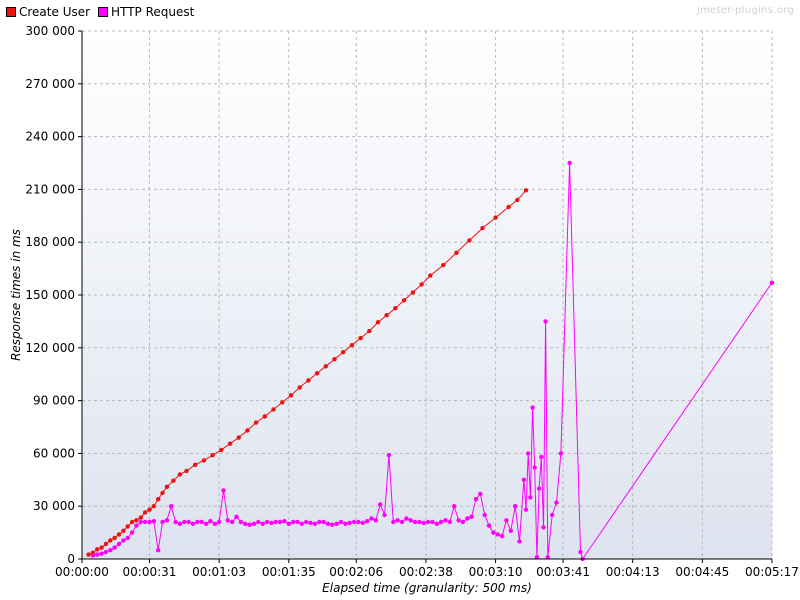 This screenshot has height=600, width=800. Describe the element at coordinates (50, 137) in the screenshot. I see `y-tick-label: 240 000` at that location.